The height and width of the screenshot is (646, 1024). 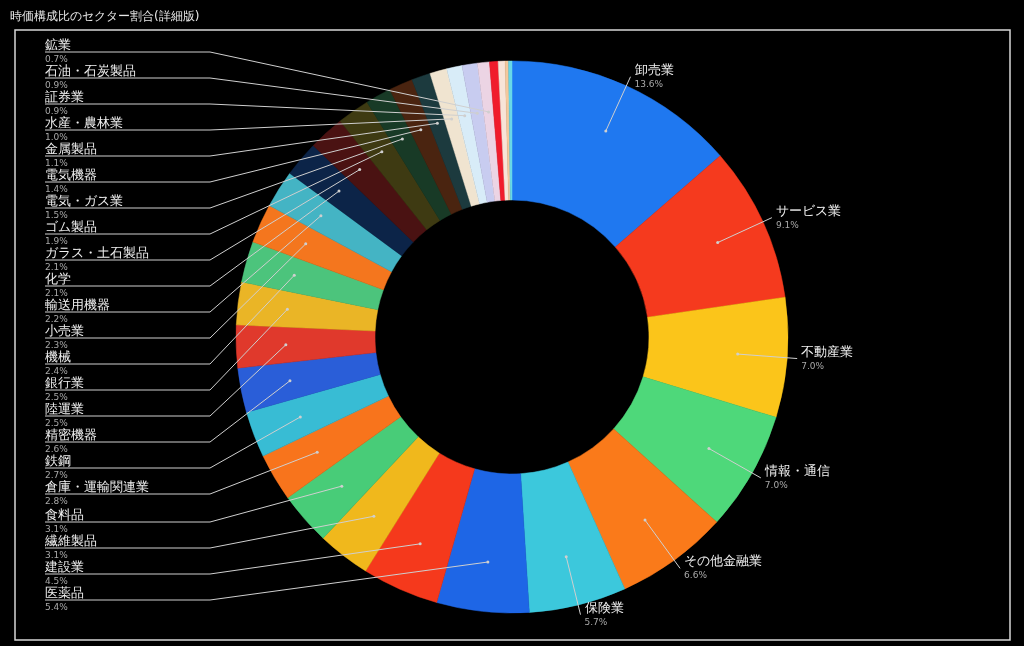 I want to click on slice-label: 輸送用機器, so click(x=77, y=304).